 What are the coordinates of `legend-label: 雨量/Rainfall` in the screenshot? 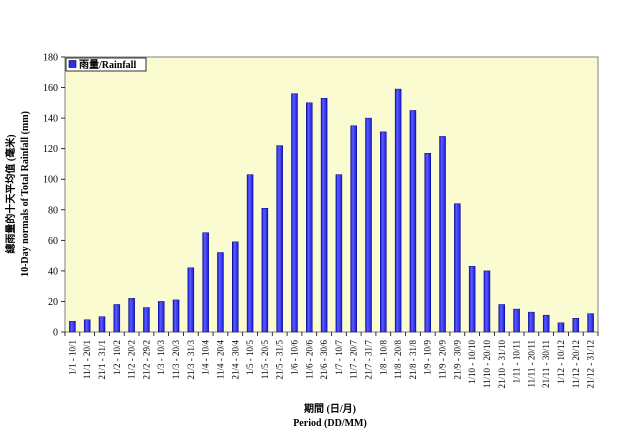 It's located at (107, 64).